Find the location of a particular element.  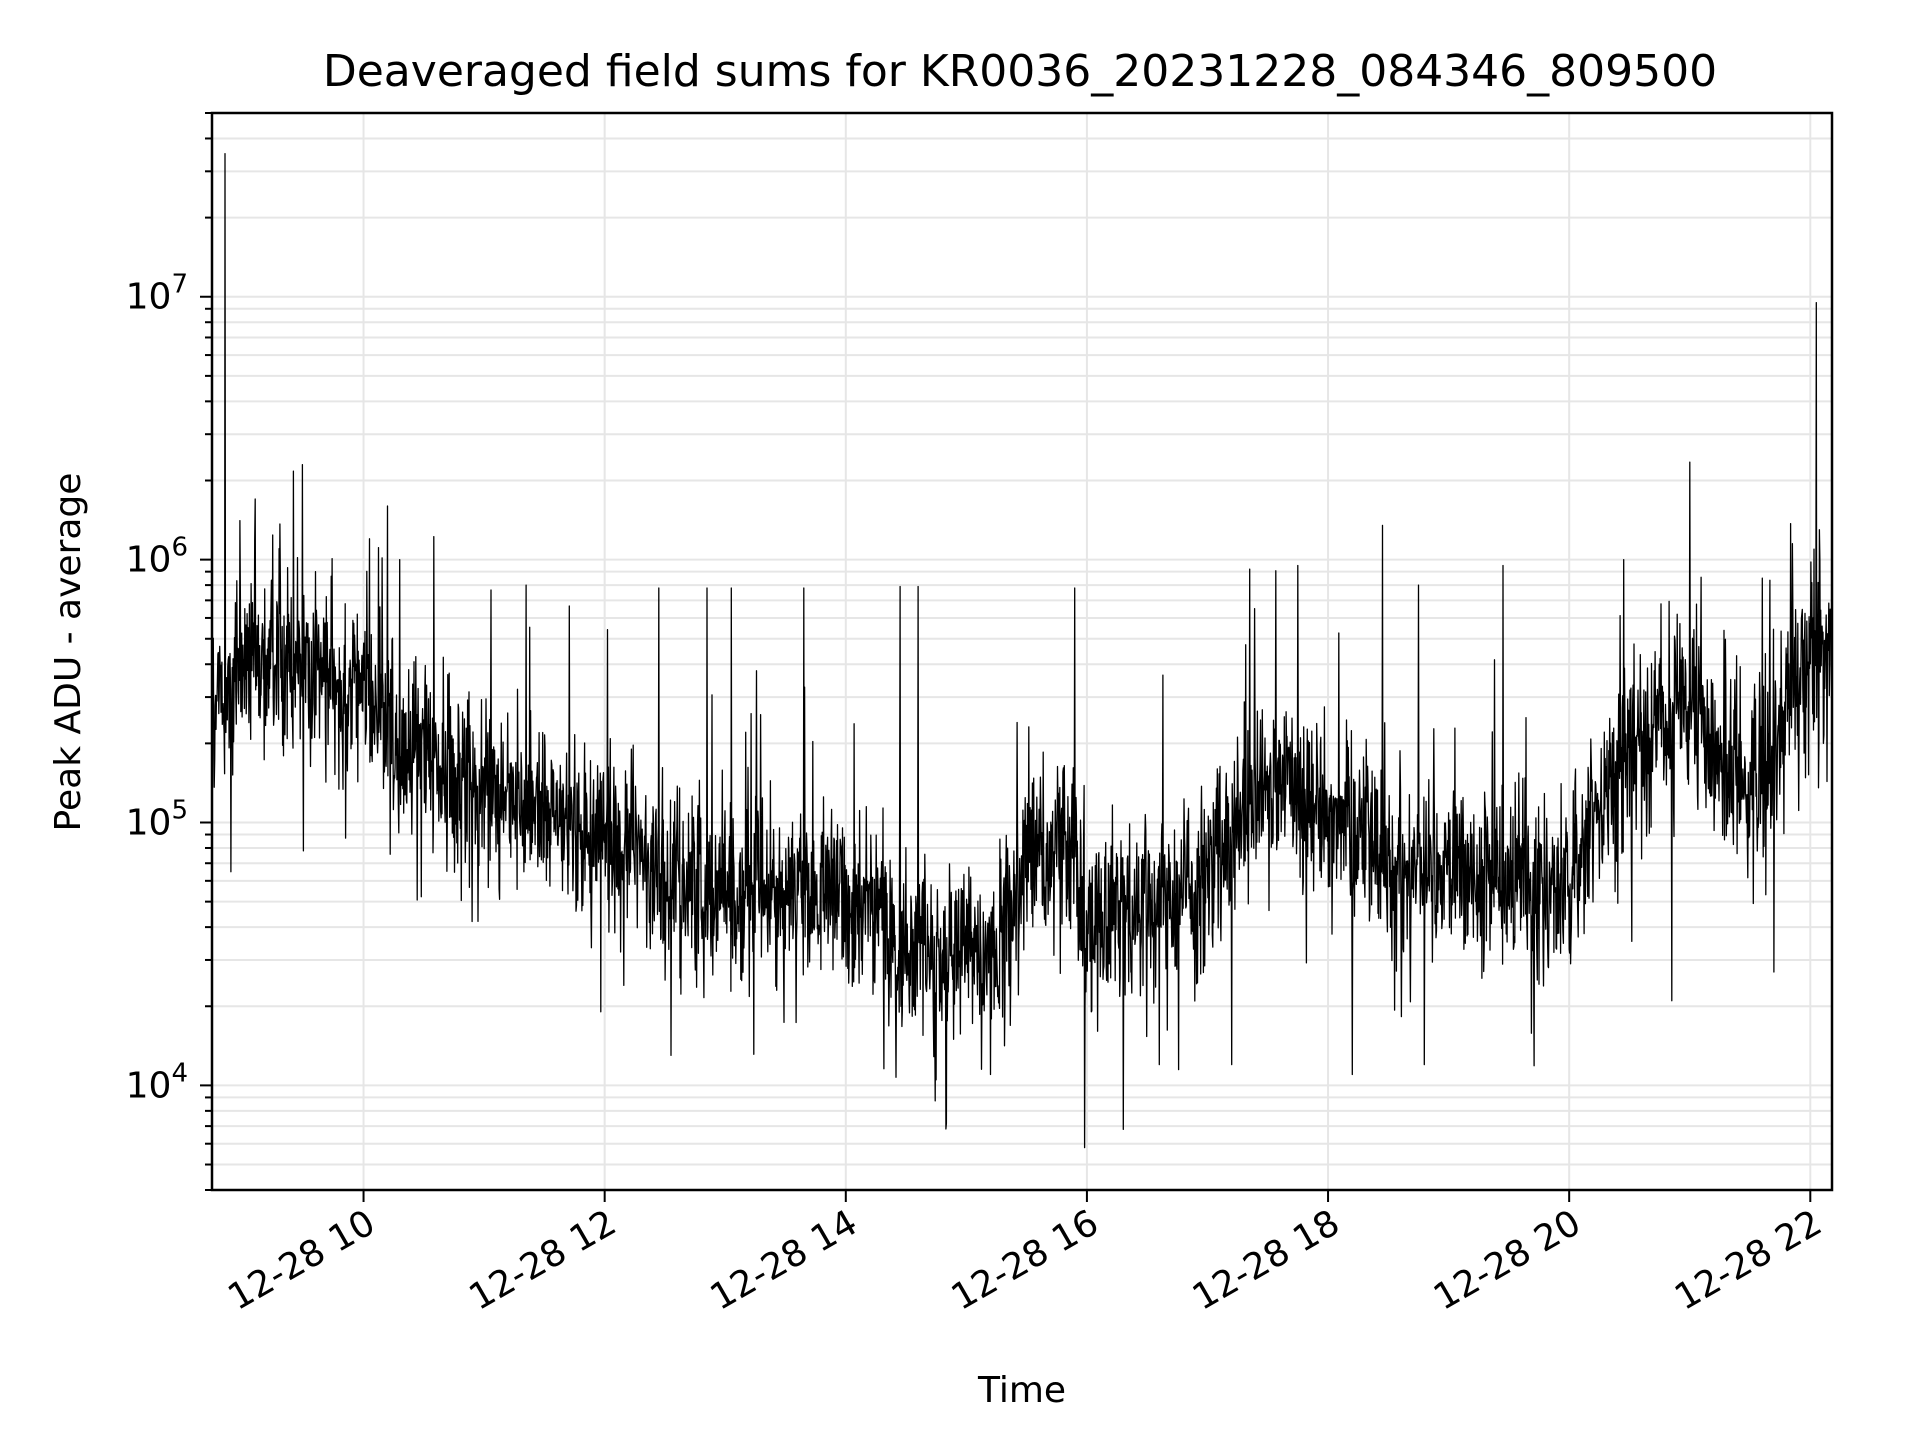

y-tick-label: 10⁷ is located at coordinates (157, 294).